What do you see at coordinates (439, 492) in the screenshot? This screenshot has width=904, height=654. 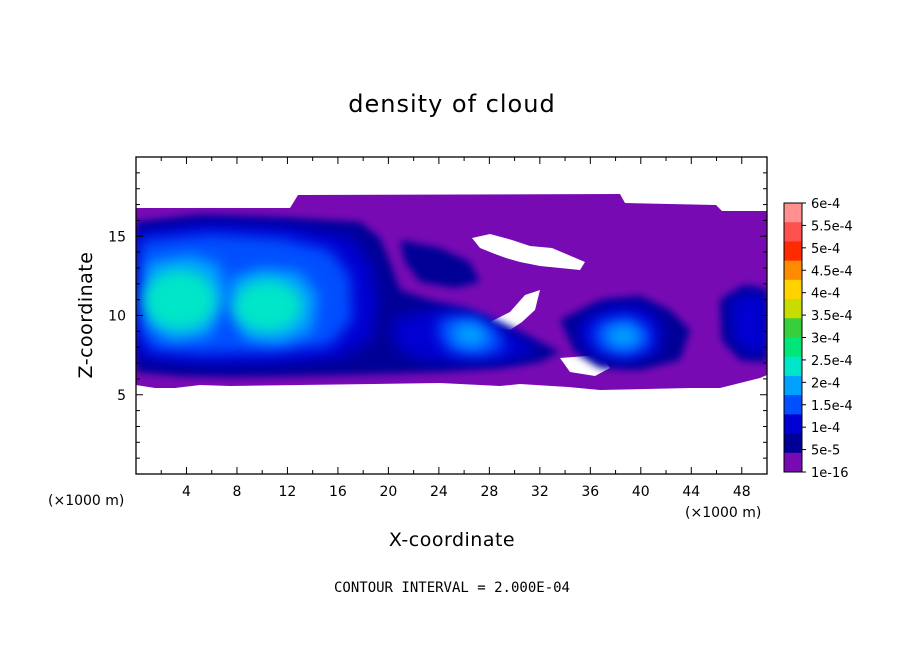 I see `x-tick-label: 24` at bounding box center [439, 492].